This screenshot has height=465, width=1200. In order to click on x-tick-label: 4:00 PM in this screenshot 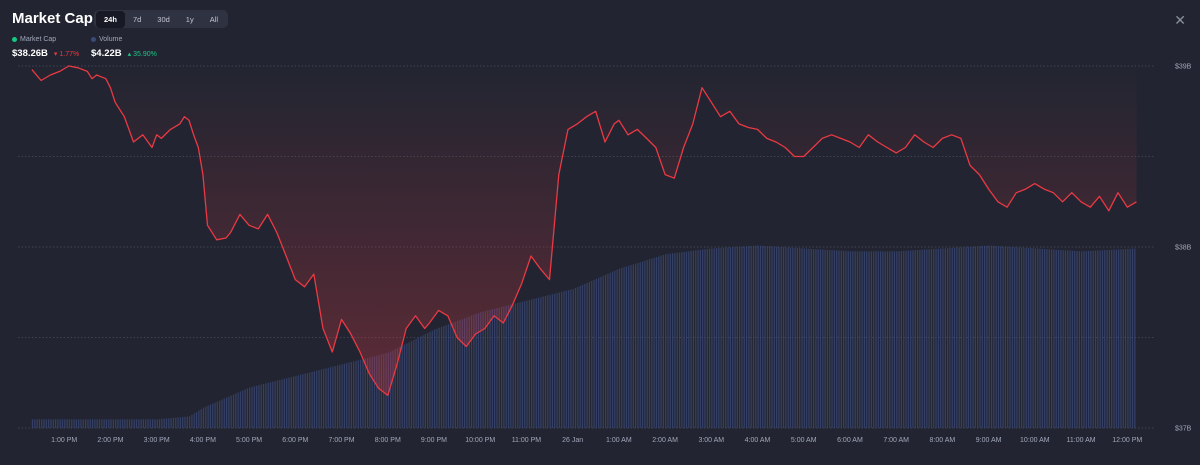, I will do `click(203, 440)`.